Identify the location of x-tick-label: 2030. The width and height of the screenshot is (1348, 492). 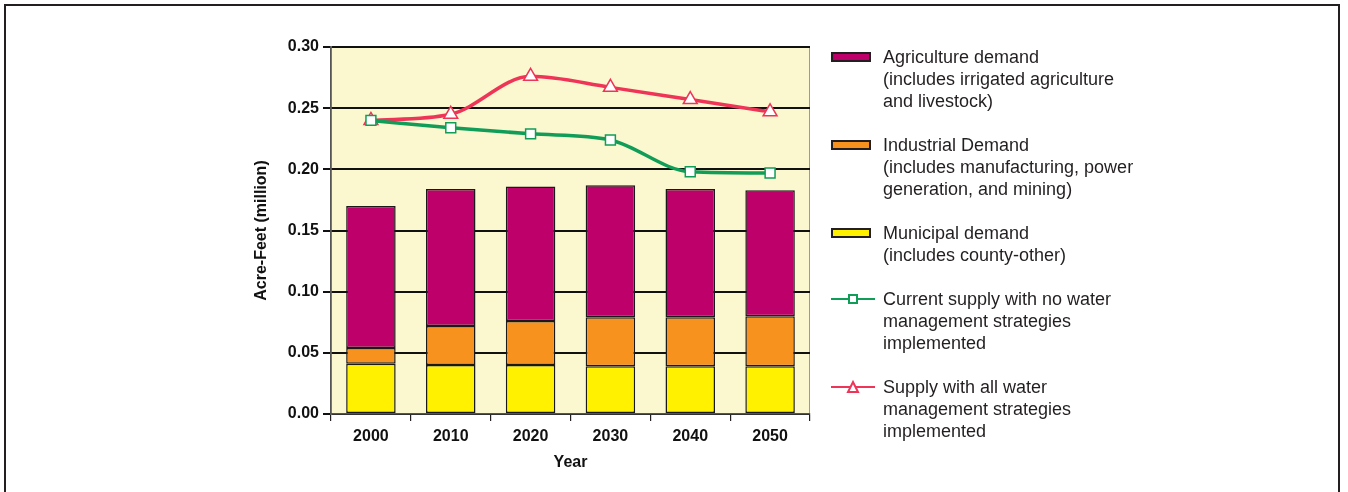
(610, 436).